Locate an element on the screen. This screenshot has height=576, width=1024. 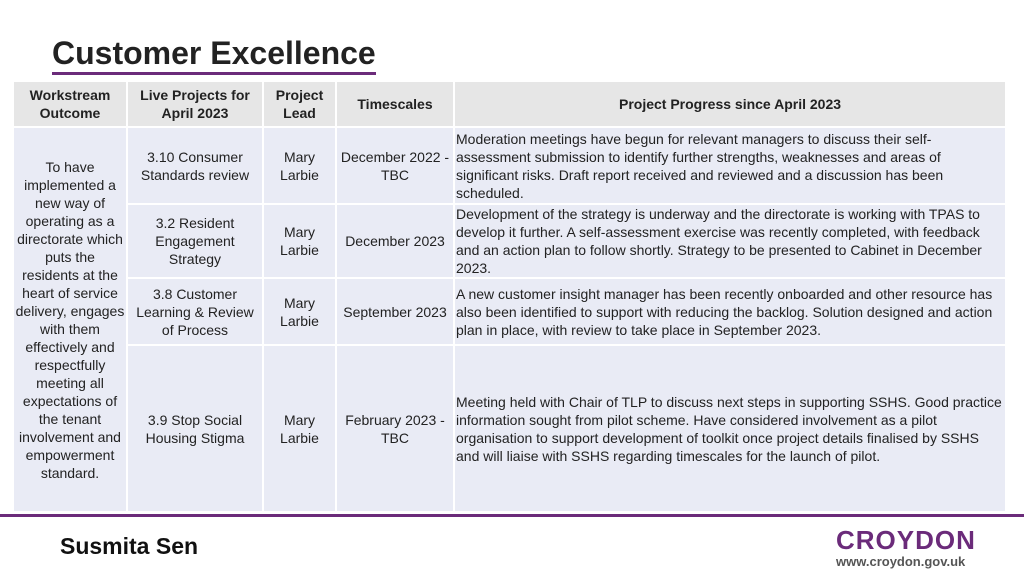
author-name: Susmita Sen is located at coordinates (129, 546).